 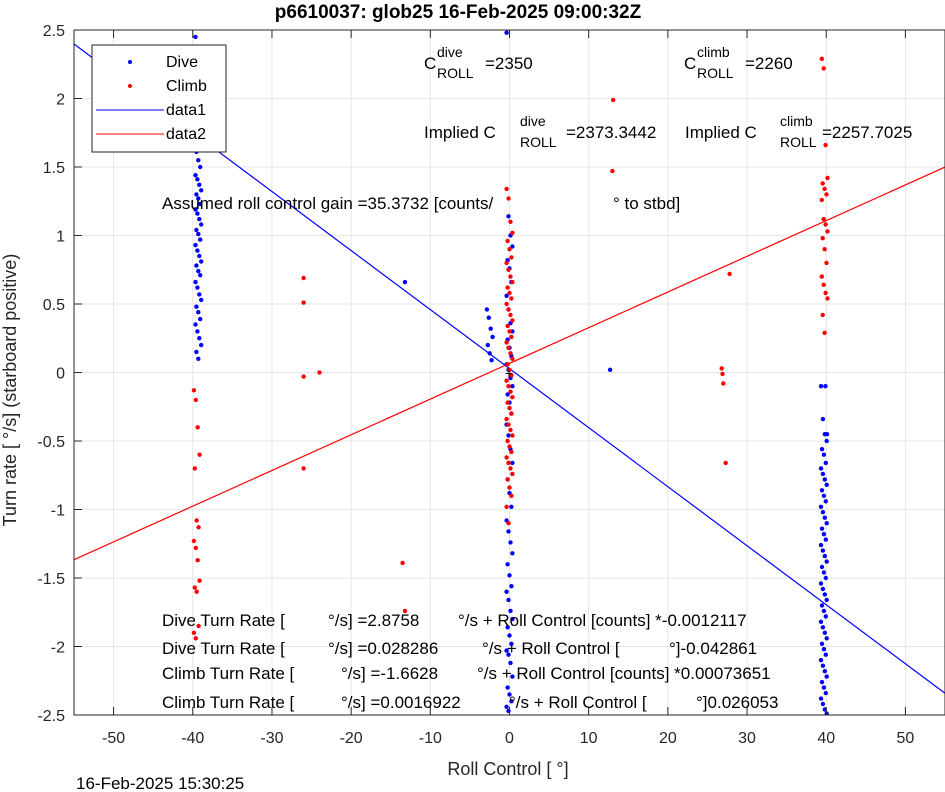 What do you see at coordinates (826, 738) in the screenshot?
I see `x-tick-label: 40` at bounding box center [826, 738].